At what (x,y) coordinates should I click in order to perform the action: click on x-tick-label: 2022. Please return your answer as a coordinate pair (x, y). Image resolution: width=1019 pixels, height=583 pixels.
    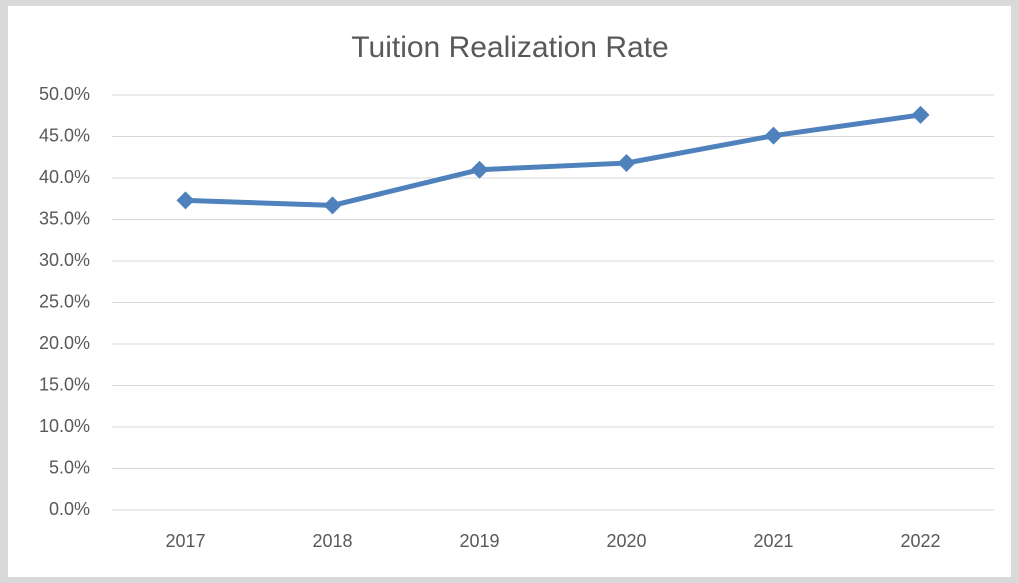
    Looking at the image, I should click on (920, 541).